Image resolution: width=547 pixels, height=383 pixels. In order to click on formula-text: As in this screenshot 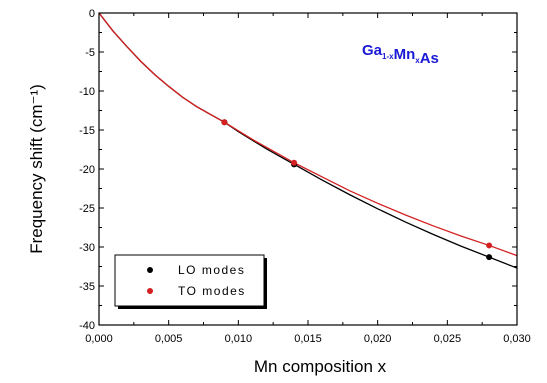, I will do `click(429, 58)`.